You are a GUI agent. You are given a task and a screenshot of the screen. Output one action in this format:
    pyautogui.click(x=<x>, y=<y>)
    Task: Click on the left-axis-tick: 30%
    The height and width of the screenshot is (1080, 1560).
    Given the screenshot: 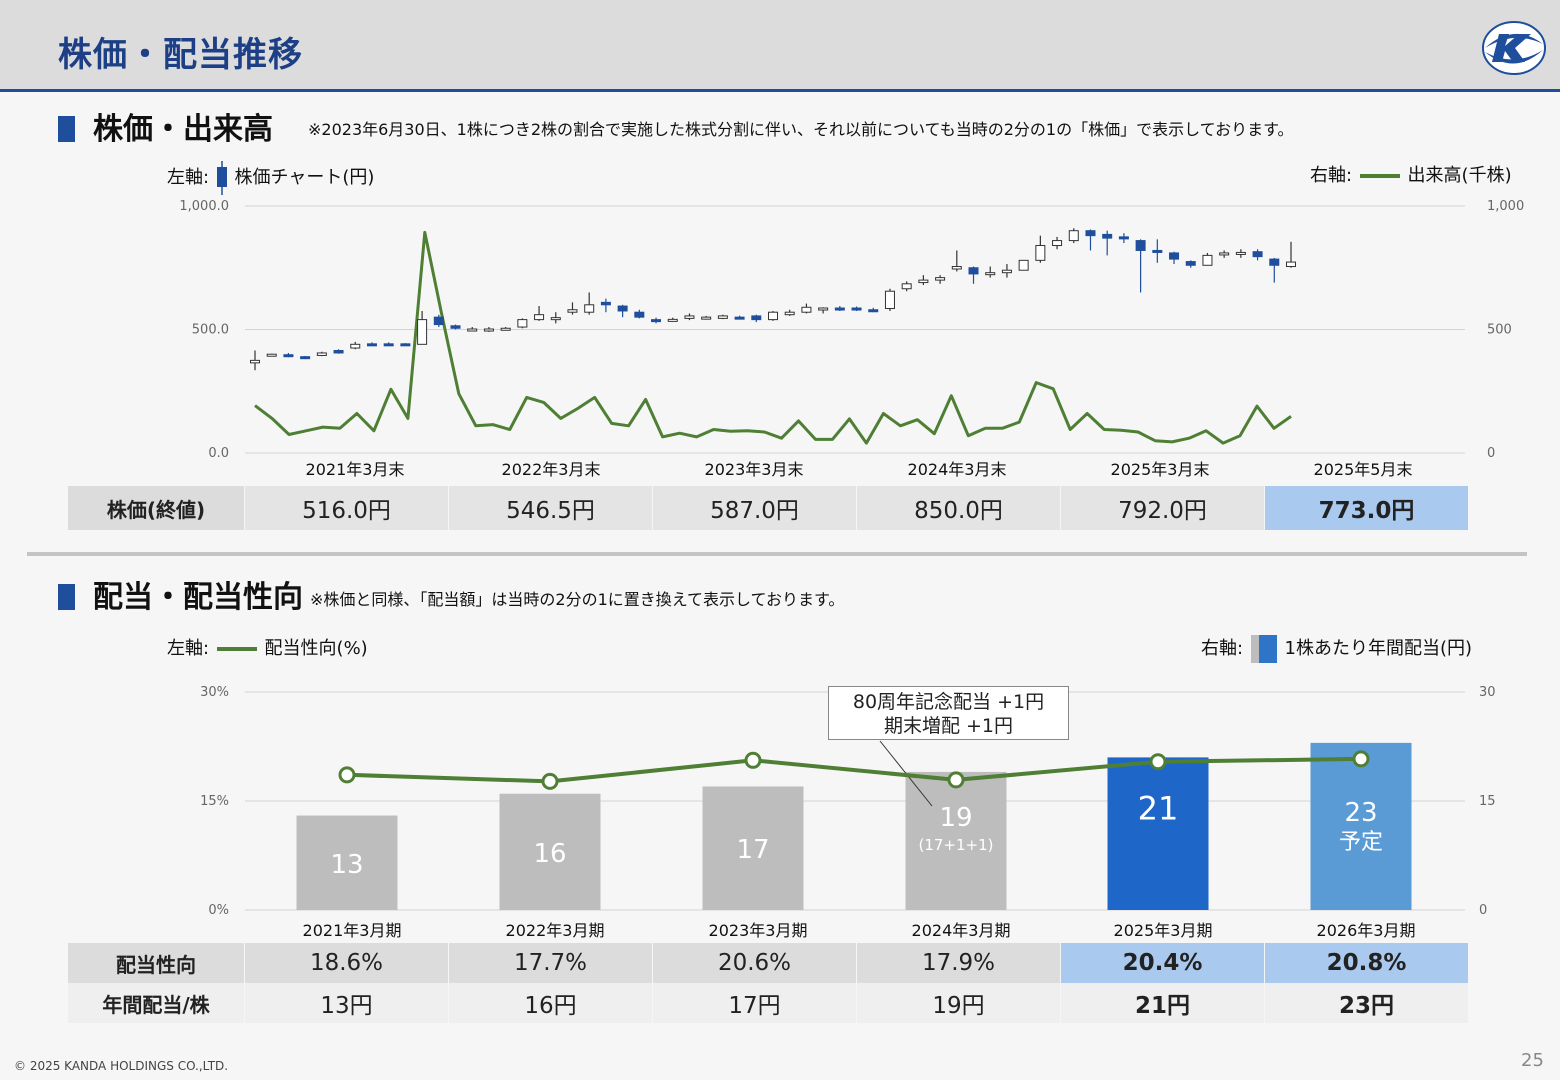 What is the action you would take?
    pyautogui.click(x=214, y=692)
    